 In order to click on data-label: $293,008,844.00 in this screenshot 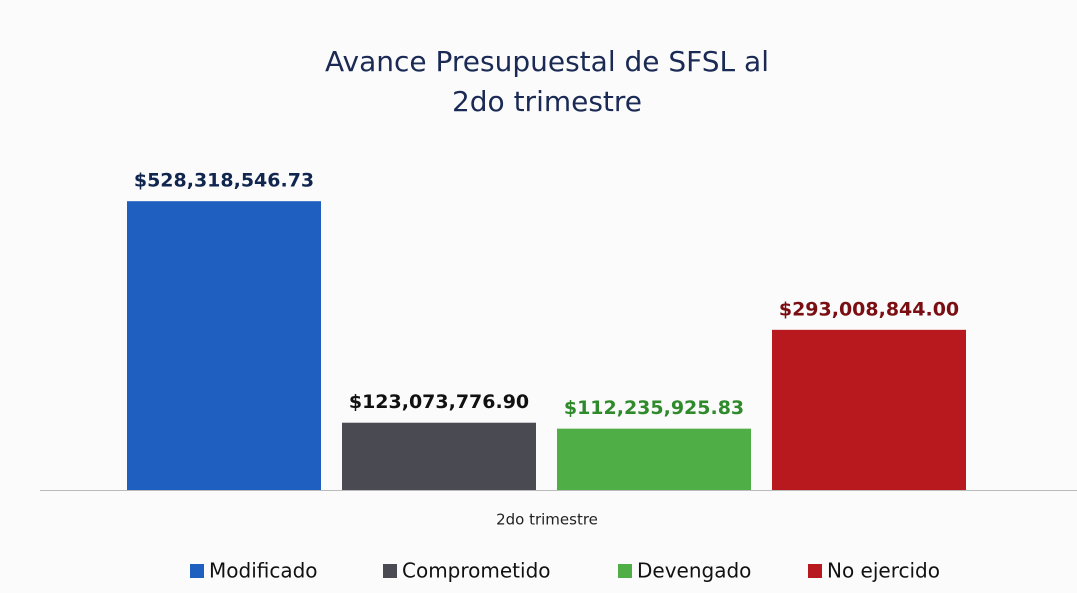, I will do `click(869, 309)`.